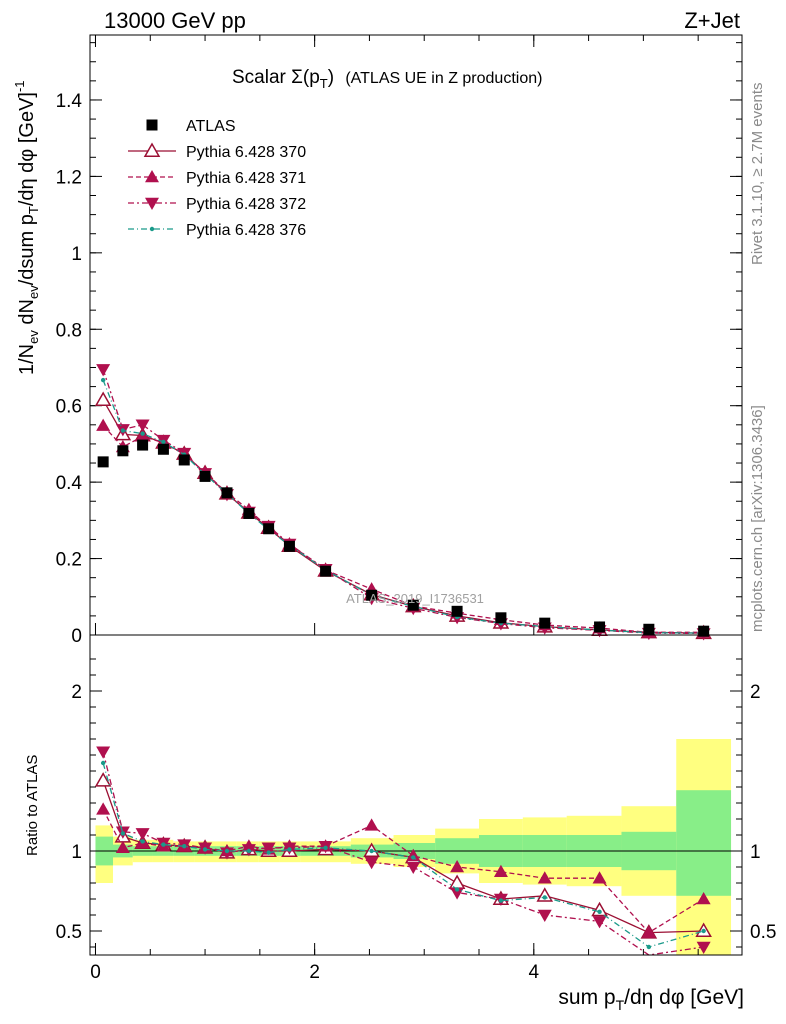 The width and height of the screenshot is (786, 1024). Describe the element at coordinates (246, 178) in the screenshot. I see `legend-label: Pythia 6.428 371` at that location.